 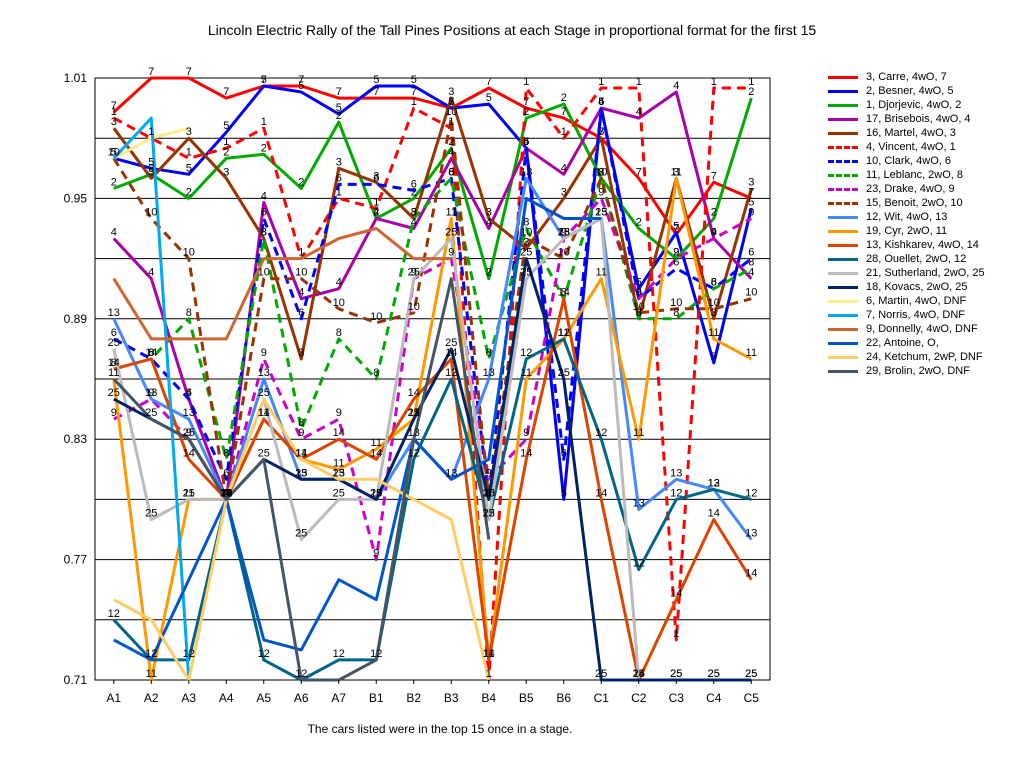 What do you see at coordinates (301, 698) in the screenshot?
I see `x-tick-label: A6` at bounding box center [301, 698].